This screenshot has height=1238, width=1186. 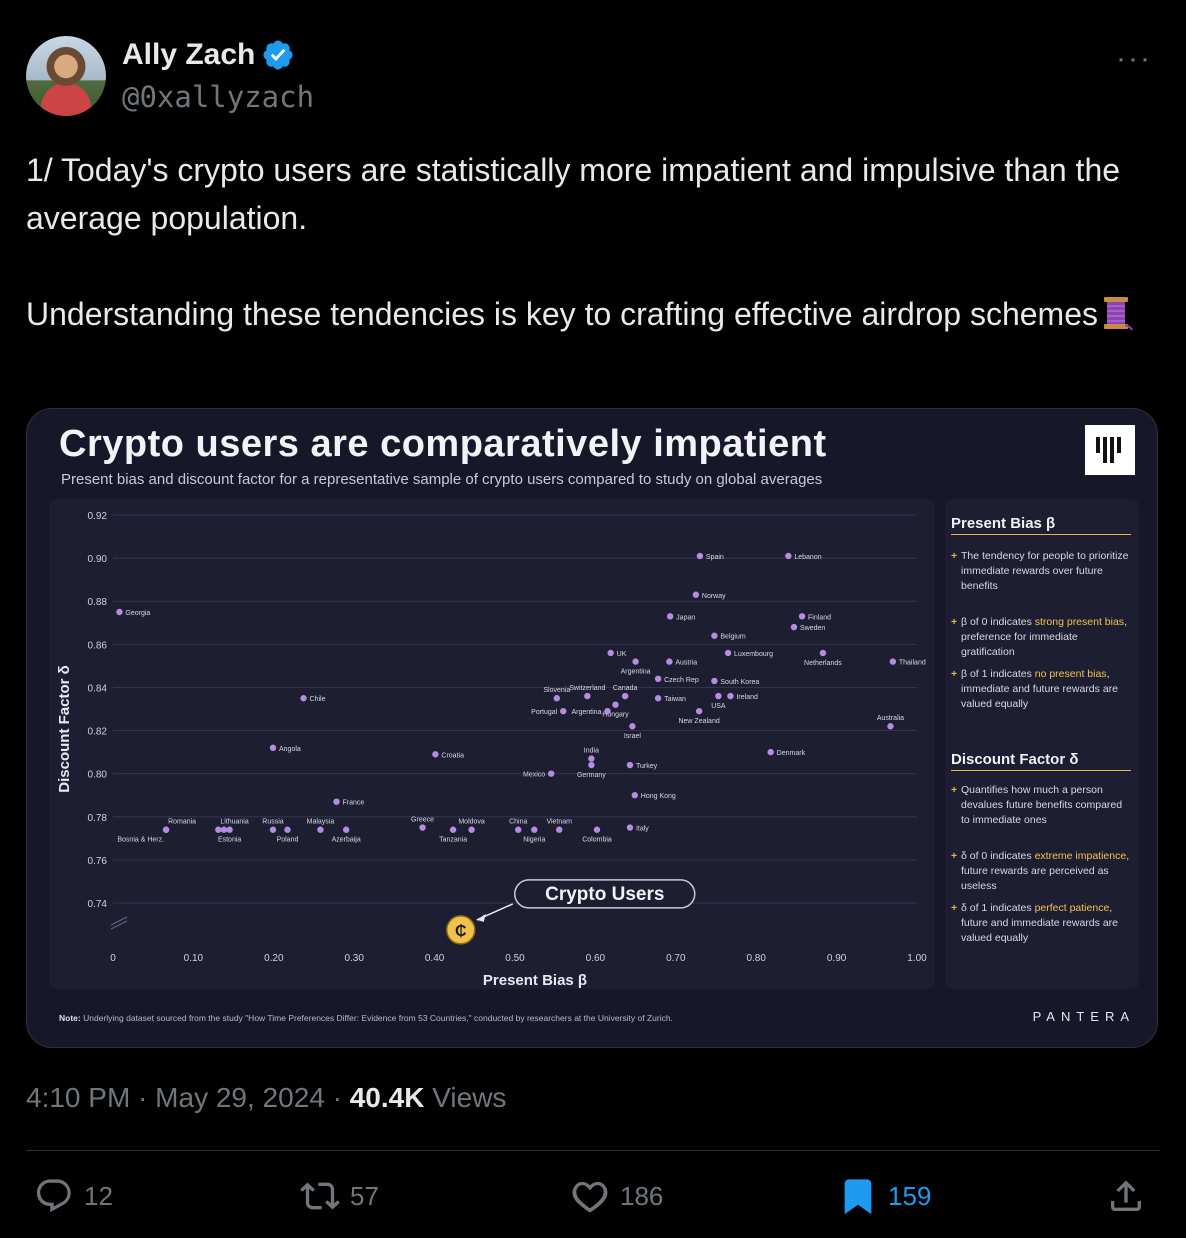 I want to click on repost-button: 57, so click(x=339, y=1196).